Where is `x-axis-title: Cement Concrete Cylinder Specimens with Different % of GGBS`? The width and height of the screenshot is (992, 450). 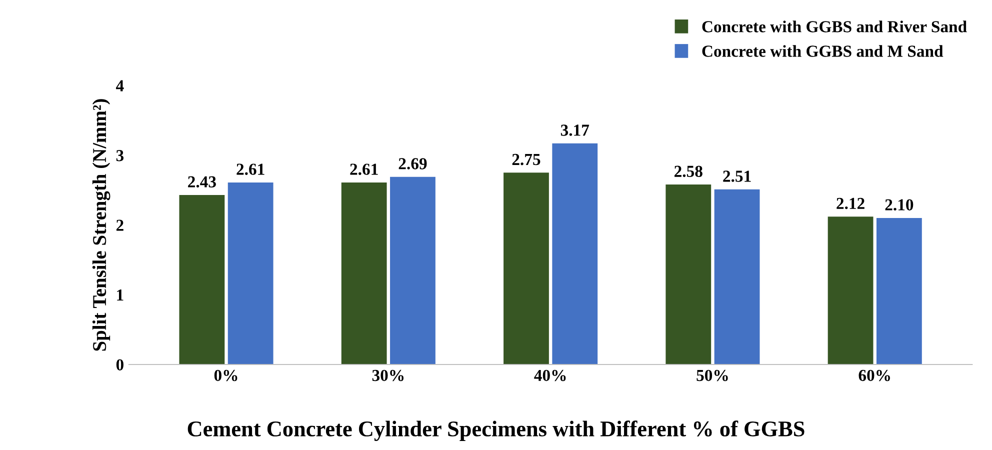 x-axis-title: Cement Concrete Cylinder Specimens with Different % of GGBS is located at coordinates (496, 430).